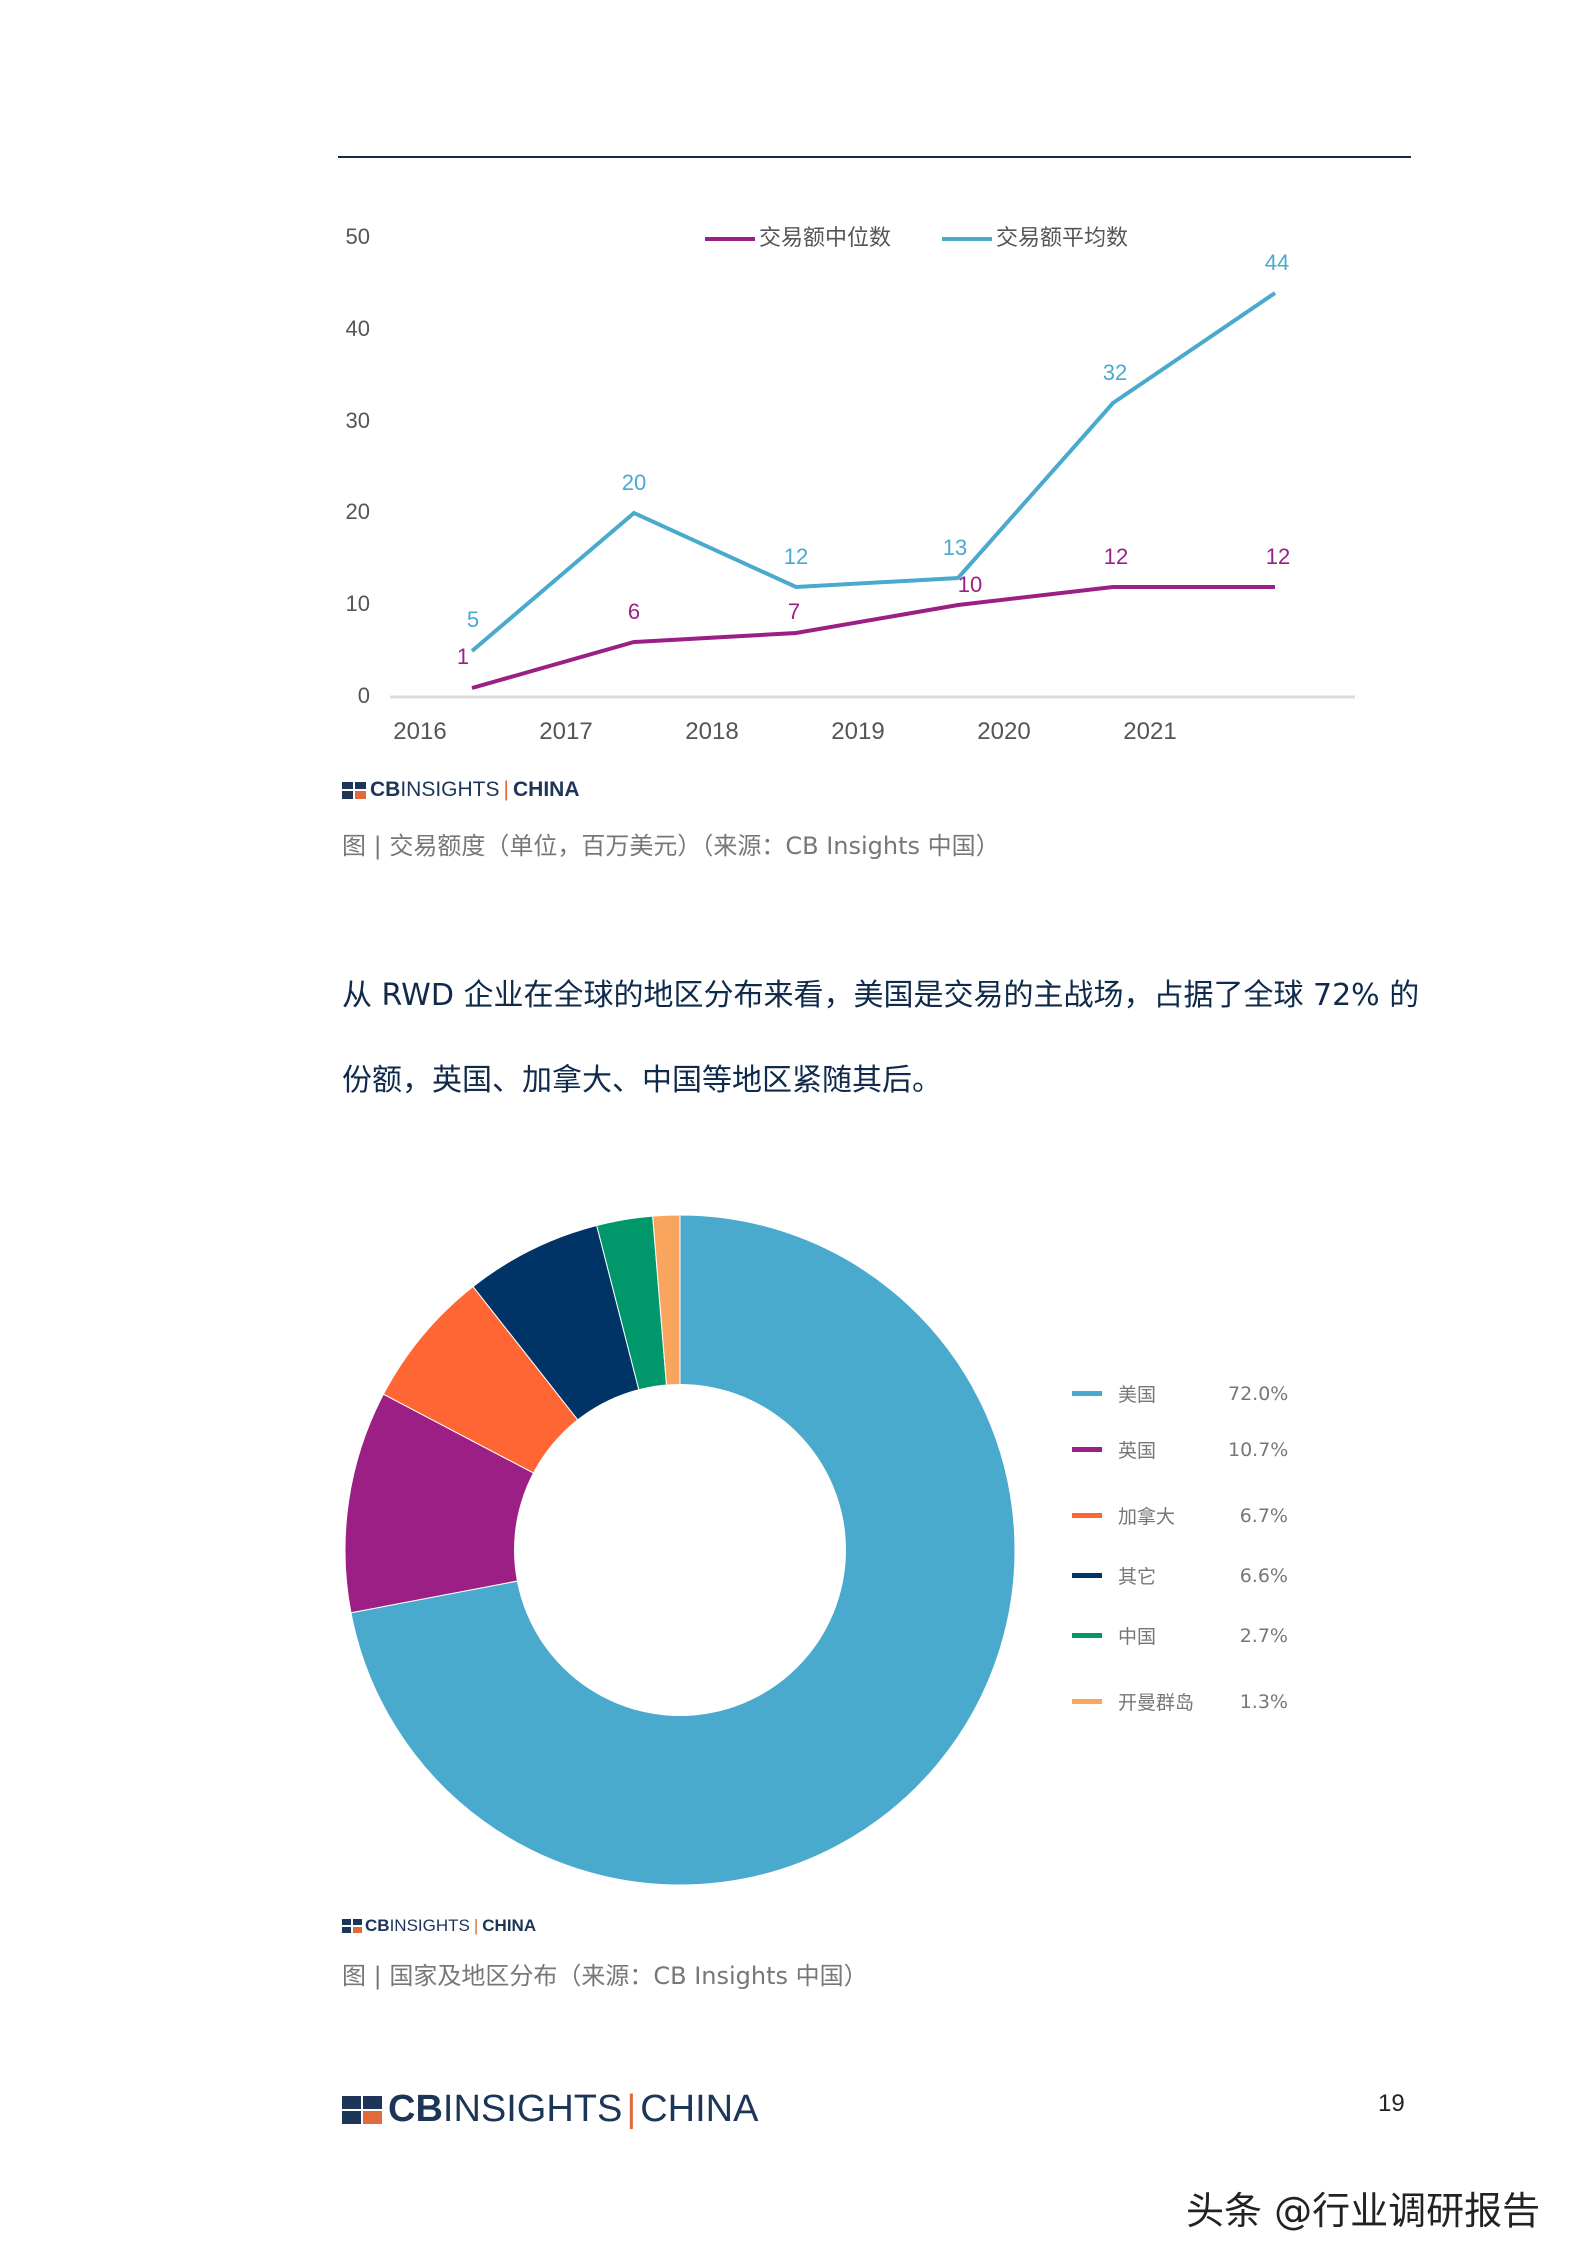 Image resolution: width=1586 pixels, height=2245 pixels. What do you see at coordinates (1263, 1635) in the screenshot?
I see `legend-pct: 2.7%` at bounding box center [1263, 1635].